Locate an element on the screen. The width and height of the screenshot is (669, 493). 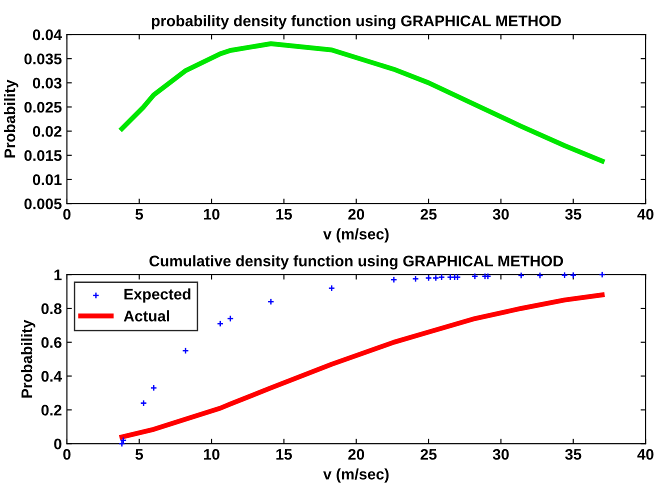
y-tick-label: 0.01 is located at coordinates (47, 180).